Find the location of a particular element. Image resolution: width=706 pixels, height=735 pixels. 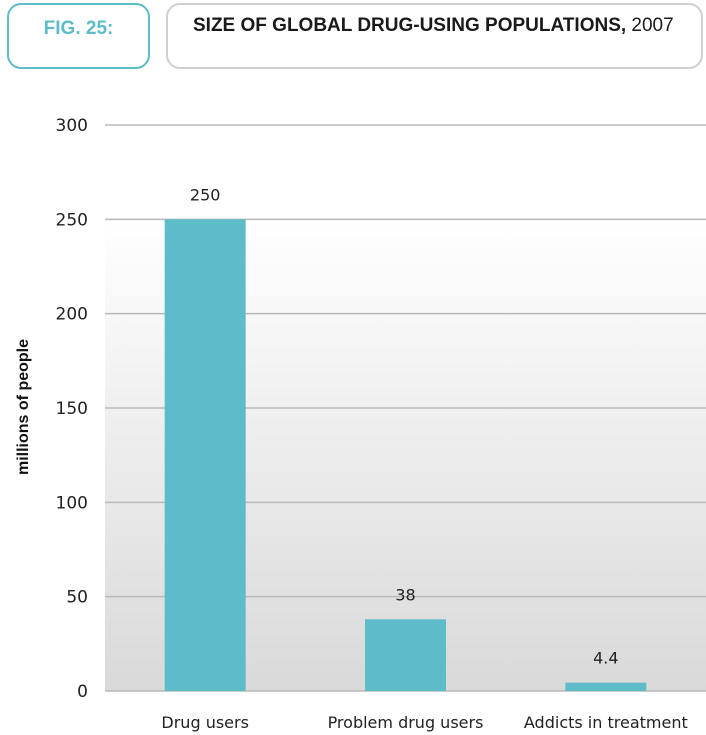

y-tick-label: 200 is located at coordinates (72, 315).